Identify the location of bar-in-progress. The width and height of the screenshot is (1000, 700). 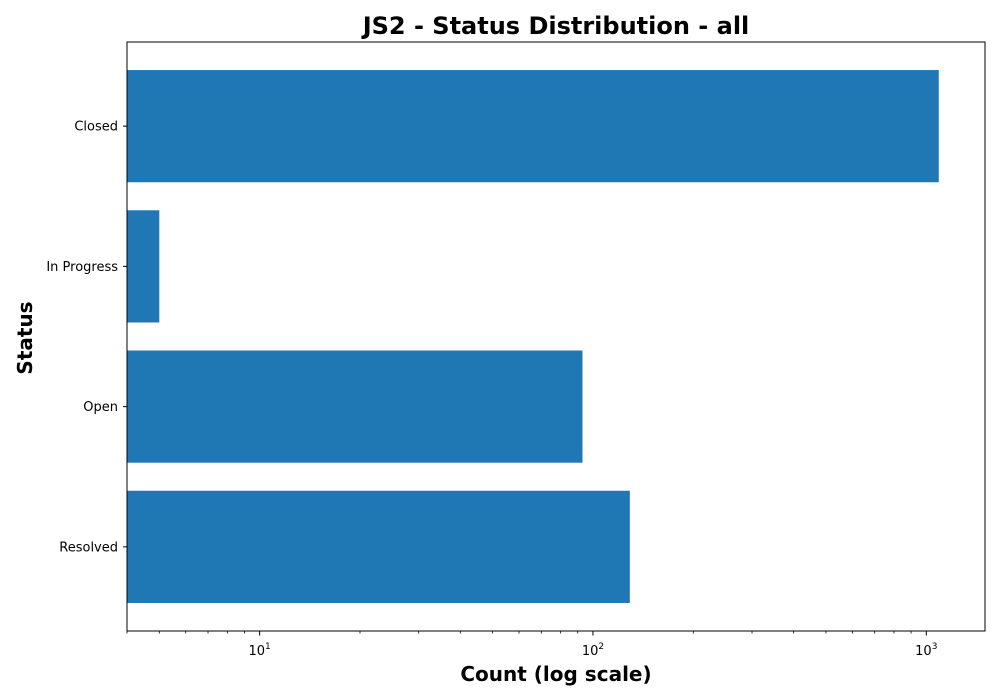
(143, 266).